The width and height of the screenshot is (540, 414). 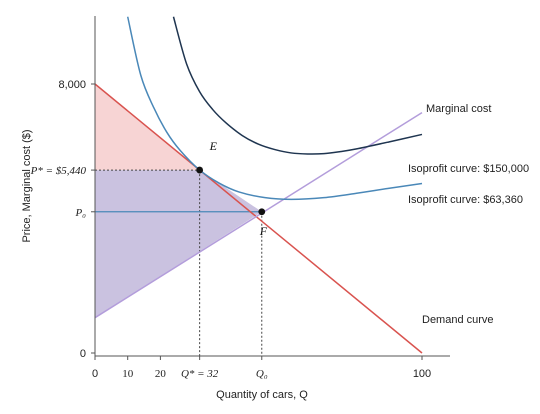 What do you see at coordinates (422, 374) in the screenshot?
I see `x-tick-label: 100` at bounding box center [422, 374].